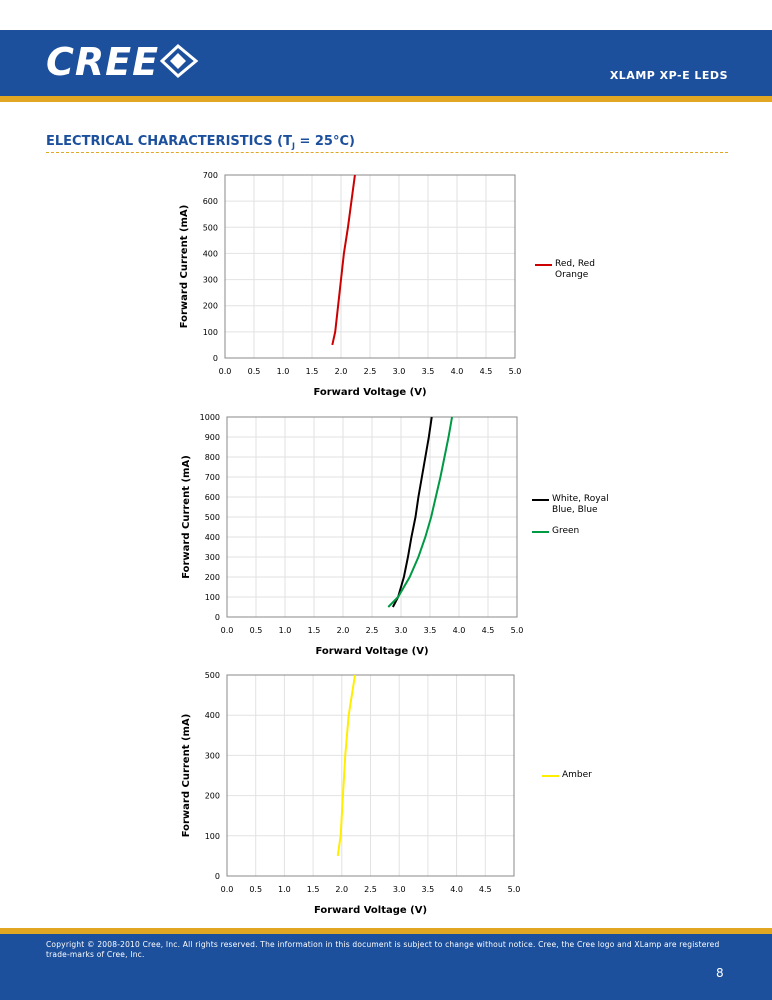 This screenshot has width=772, height=1000. I want to click on section-title: ELECTRICAL CHARACTERISTICS (TJ = 25°C), so click(200, 142).